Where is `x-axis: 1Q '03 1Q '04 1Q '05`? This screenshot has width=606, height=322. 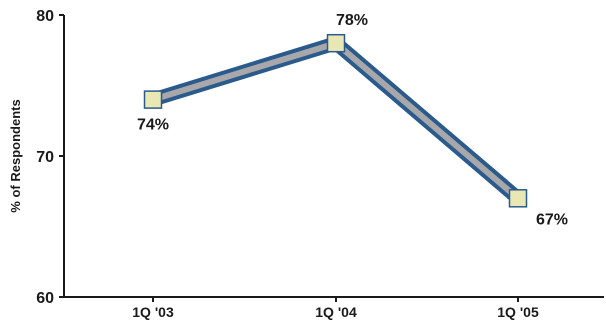 x-axis: 1Q '03 1Q '04 1Q '05 is located at coordinates (335, 308).